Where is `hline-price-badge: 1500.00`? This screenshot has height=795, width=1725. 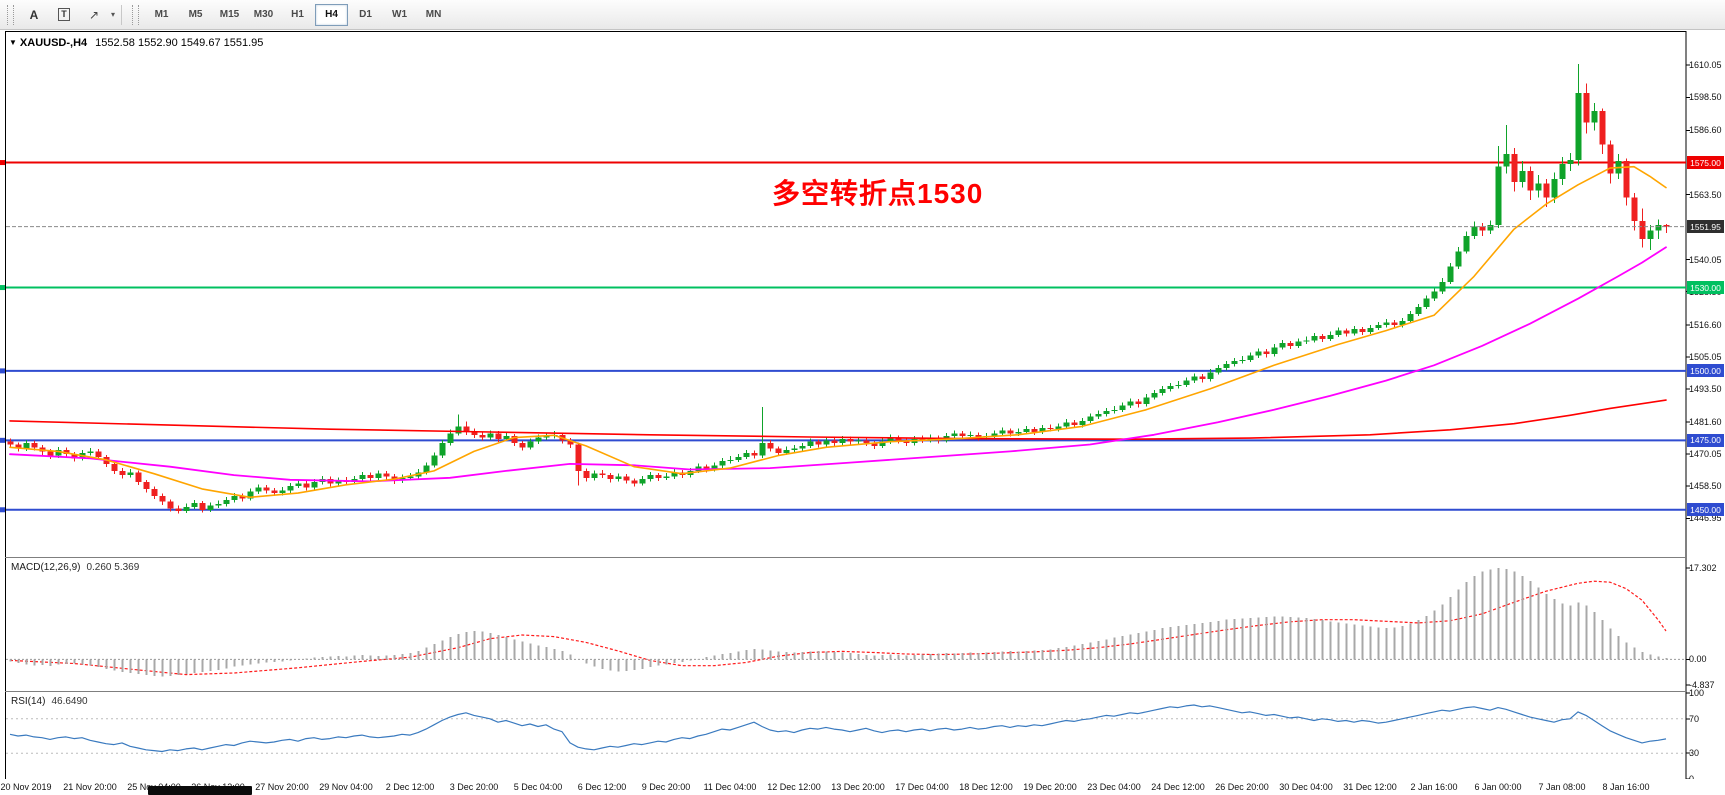
hline-price-badge: 1500.00 is located at coordinates (1705, 371).